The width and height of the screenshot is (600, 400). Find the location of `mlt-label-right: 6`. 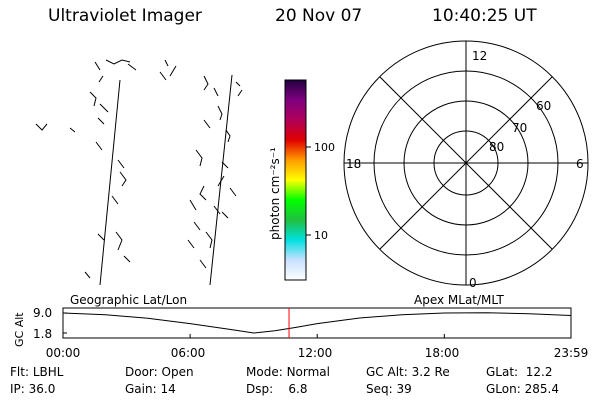

mlt-label-right: 6 is located at coordinates (580, 164).